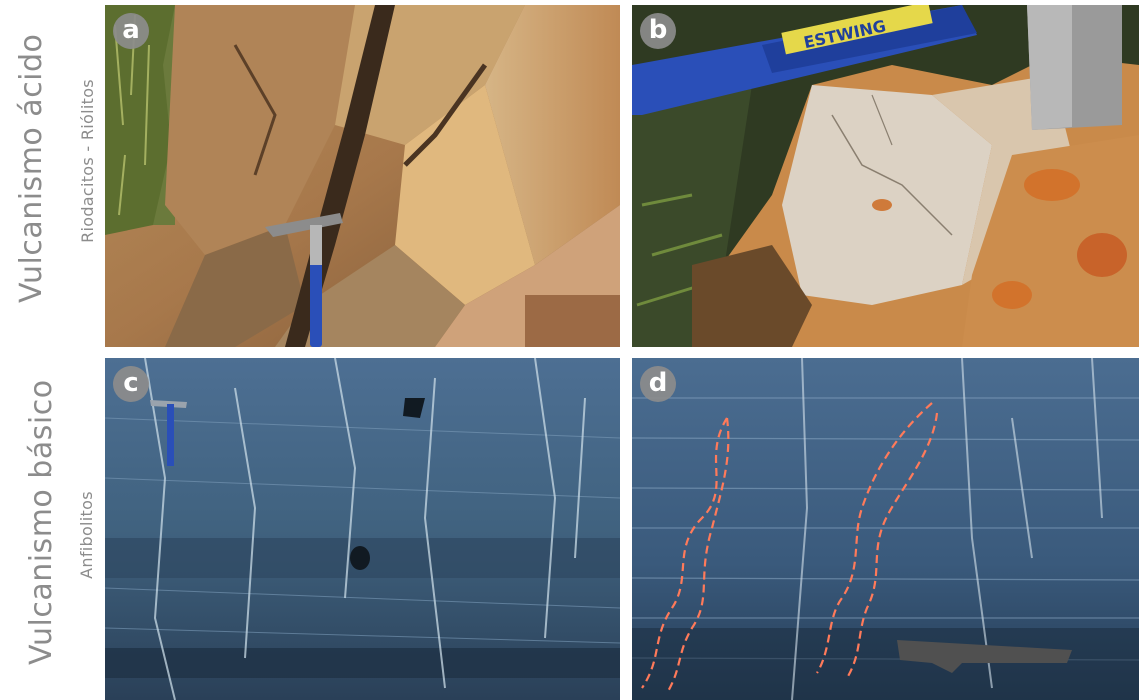 This screenshot has height=700, width=1139. What do you see at coordinates (658, 384) in the screenshot?
I see `panel-letter-d: d` at bounding box center [658, 384].